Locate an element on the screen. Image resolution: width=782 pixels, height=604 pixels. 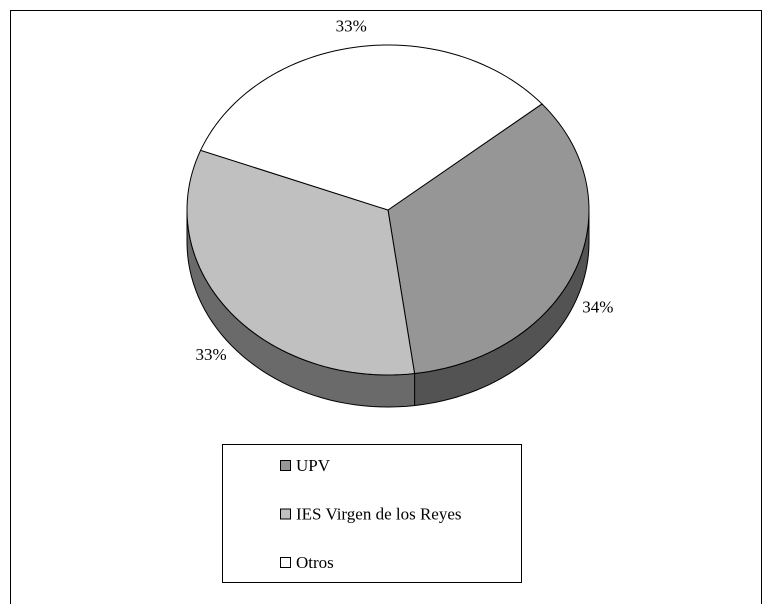
legend-box is located at coordinates (372, 513).